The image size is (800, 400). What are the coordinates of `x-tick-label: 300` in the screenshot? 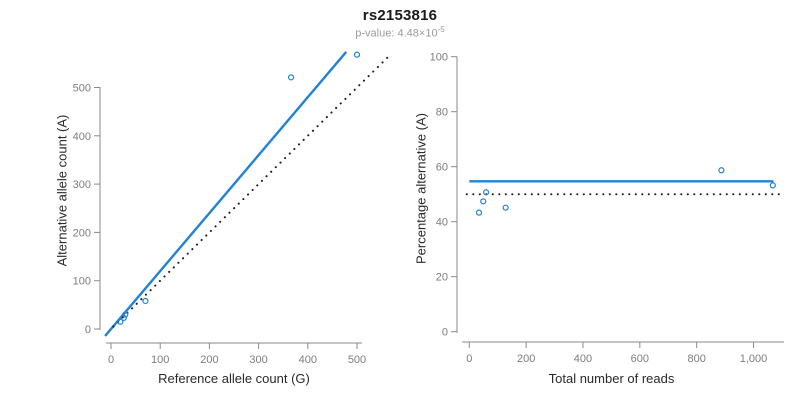 It's located at (258, 360).